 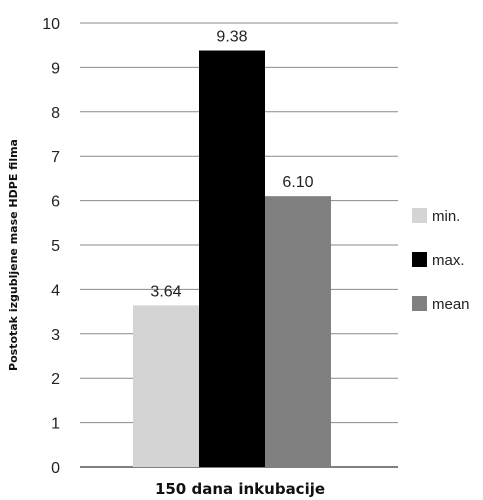 I want to click on y-tick-label: 9, so click(x=55, y=68).